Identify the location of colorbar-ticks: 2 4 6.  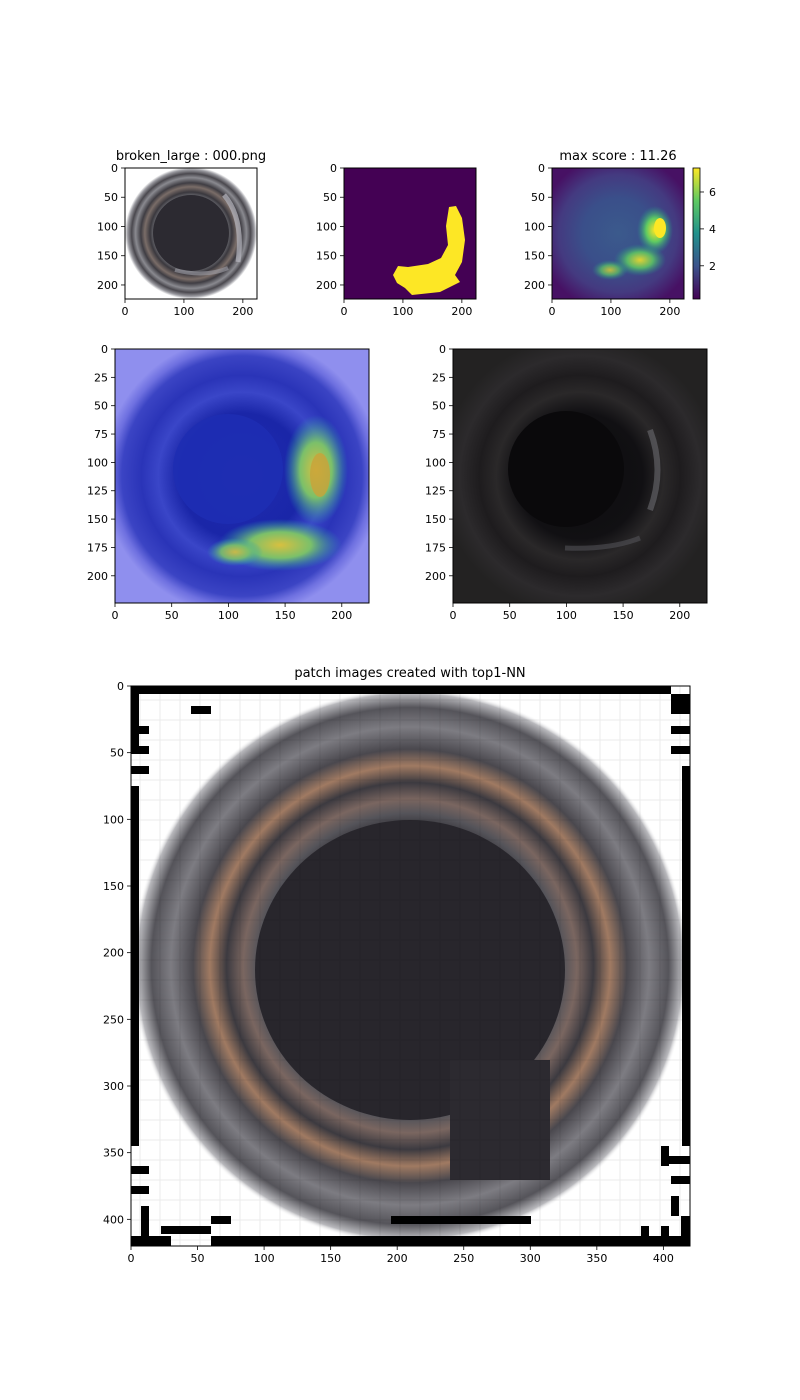
(708, 229).